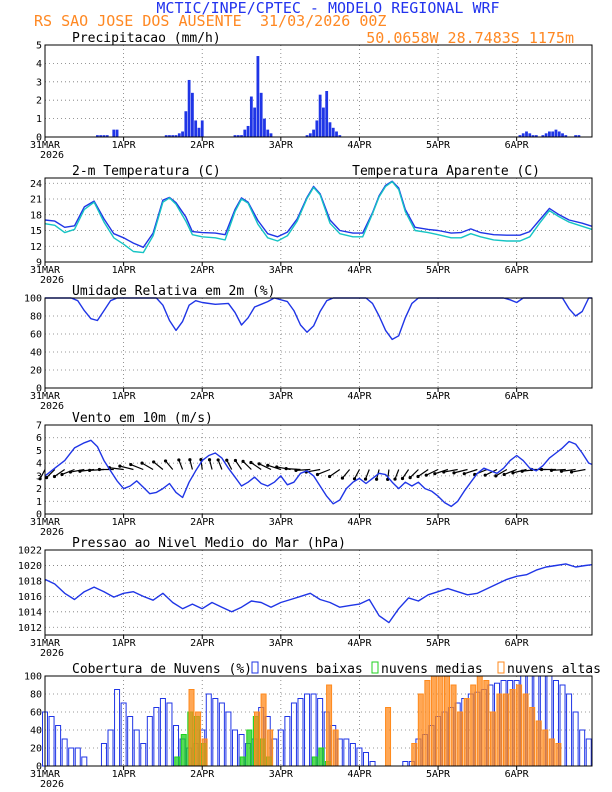 The height and width of the screenshot is (792, 612). What do you see at coordinates (36, 247) in the screenshot?
I see `y-tick-label: 12` at bounding box center [36, 247].